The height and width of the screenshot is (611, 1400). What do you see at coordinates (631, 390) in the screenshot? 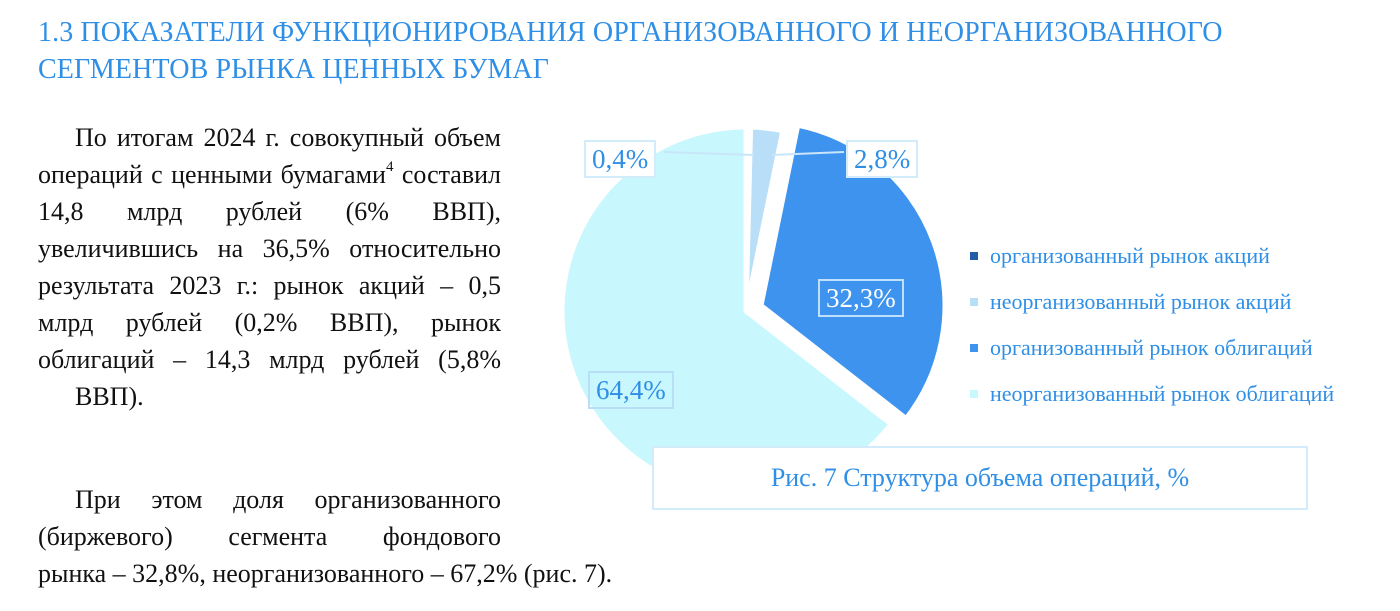
I see `slice-label-unorg-bonds: 64,4%` at bounding box center [631, 390].